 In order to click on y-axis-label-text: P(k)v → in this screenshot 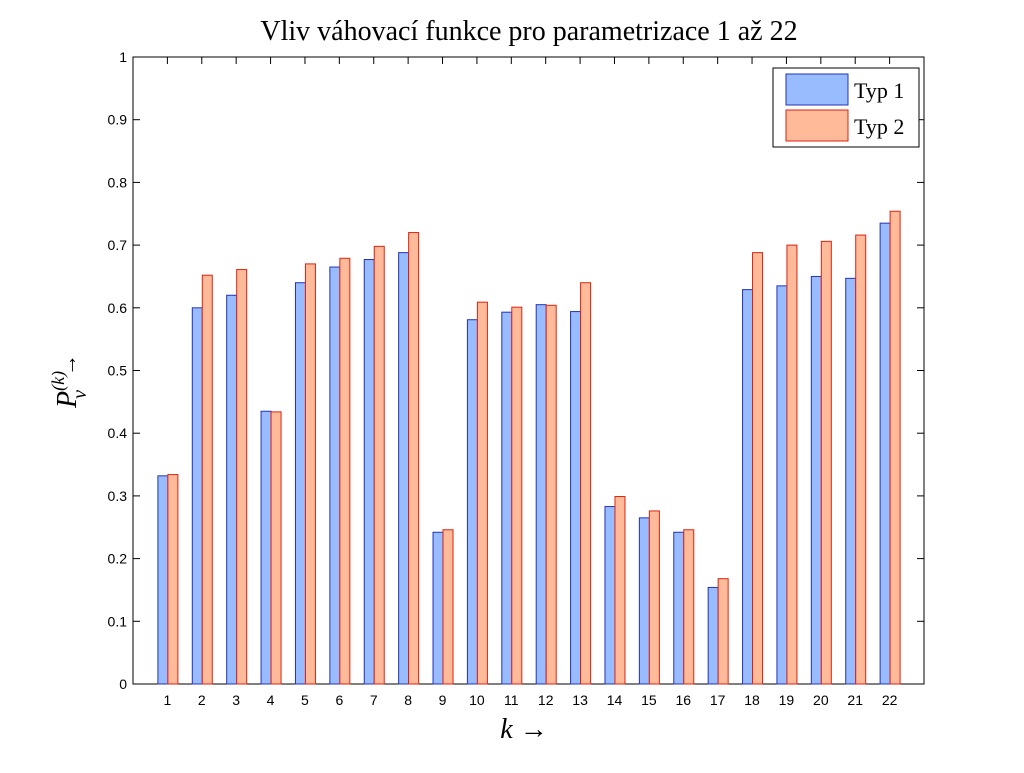, I will do `click(69, 381)`.